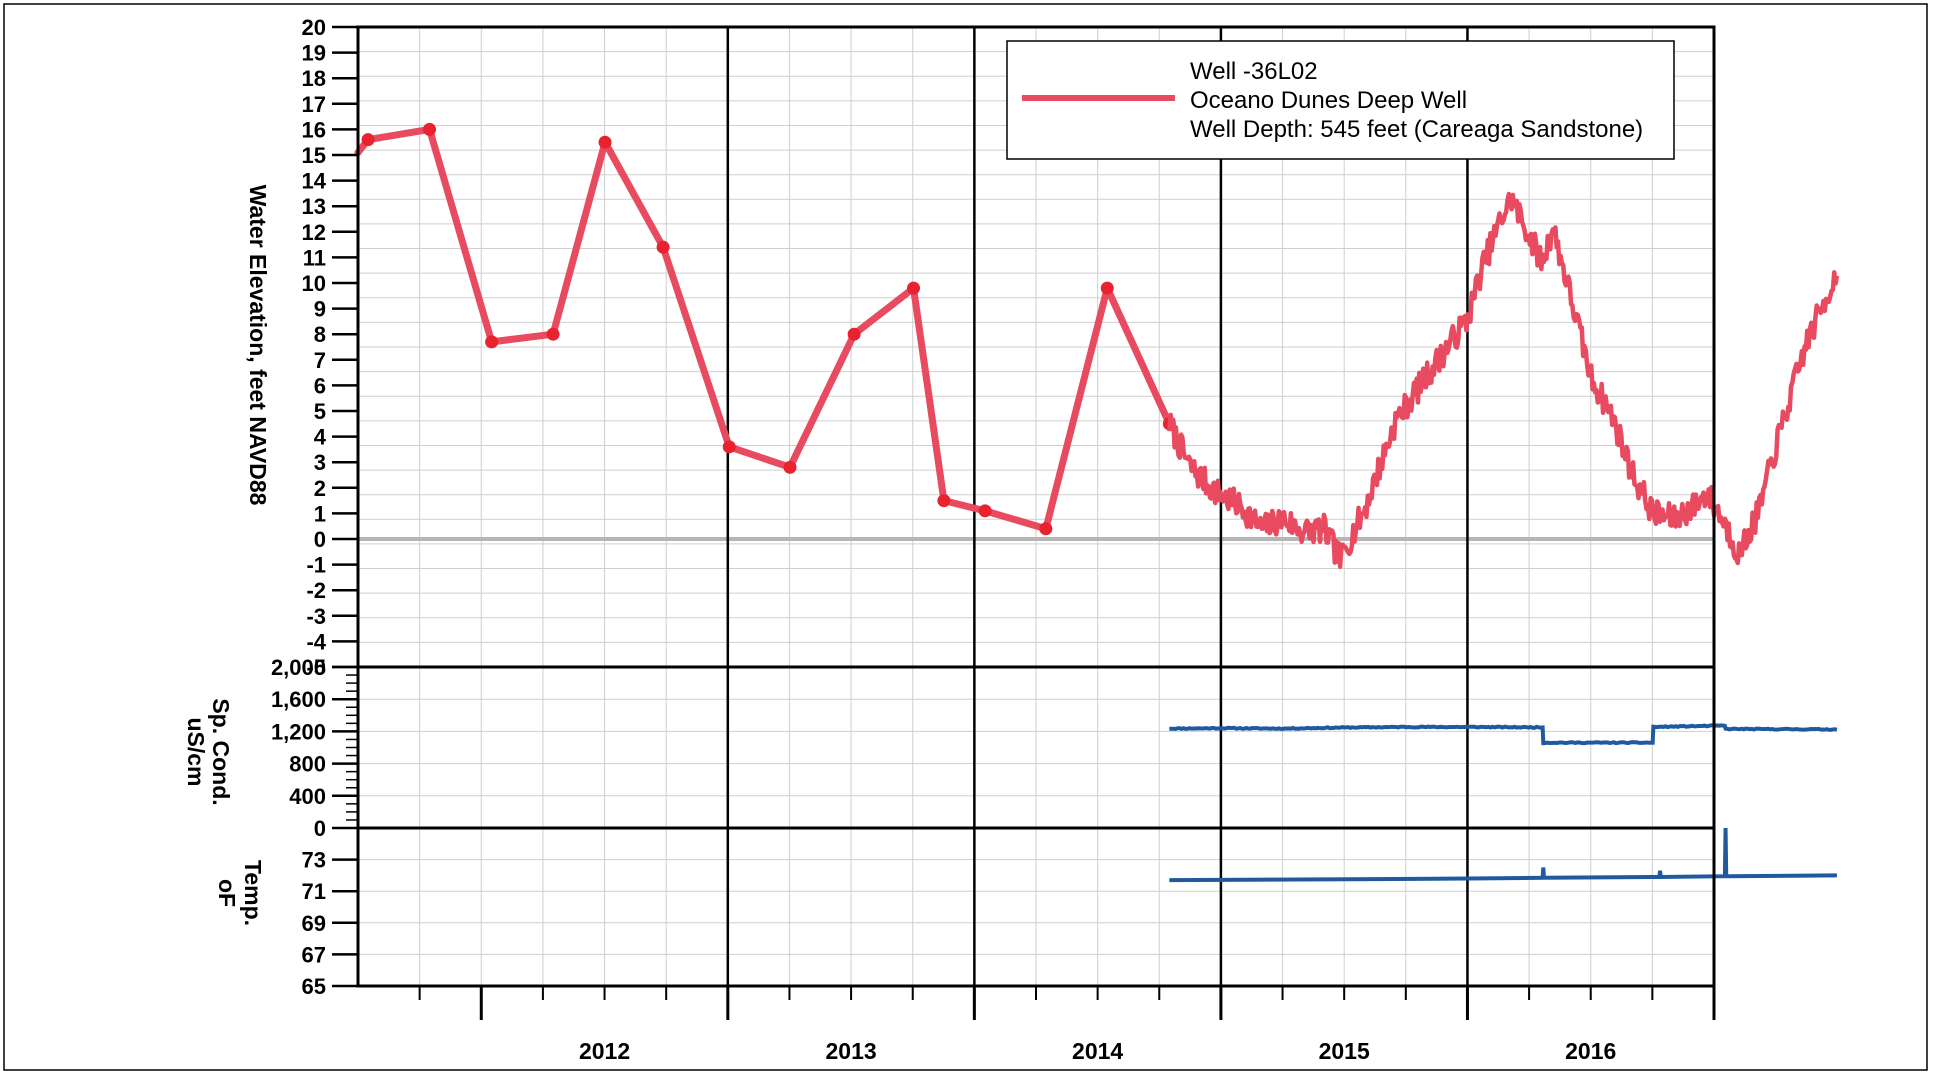 The image size is (1933, 1076). What do you see at coordinates (314, 78) in the screenshot?
I see `y-tick-label-18: 18` at bounding box center [314, 78].